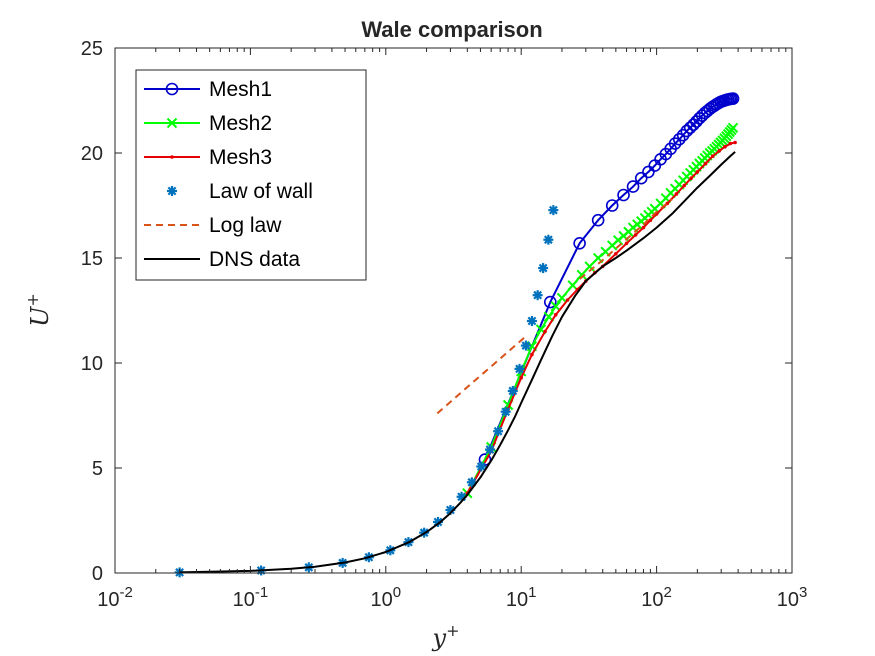 The width and height of the screenshot is (875, 656). Describe the element at coordinates (115, 597) in the screenshot. I see `x-tick-label: 10⁻²` at that location.